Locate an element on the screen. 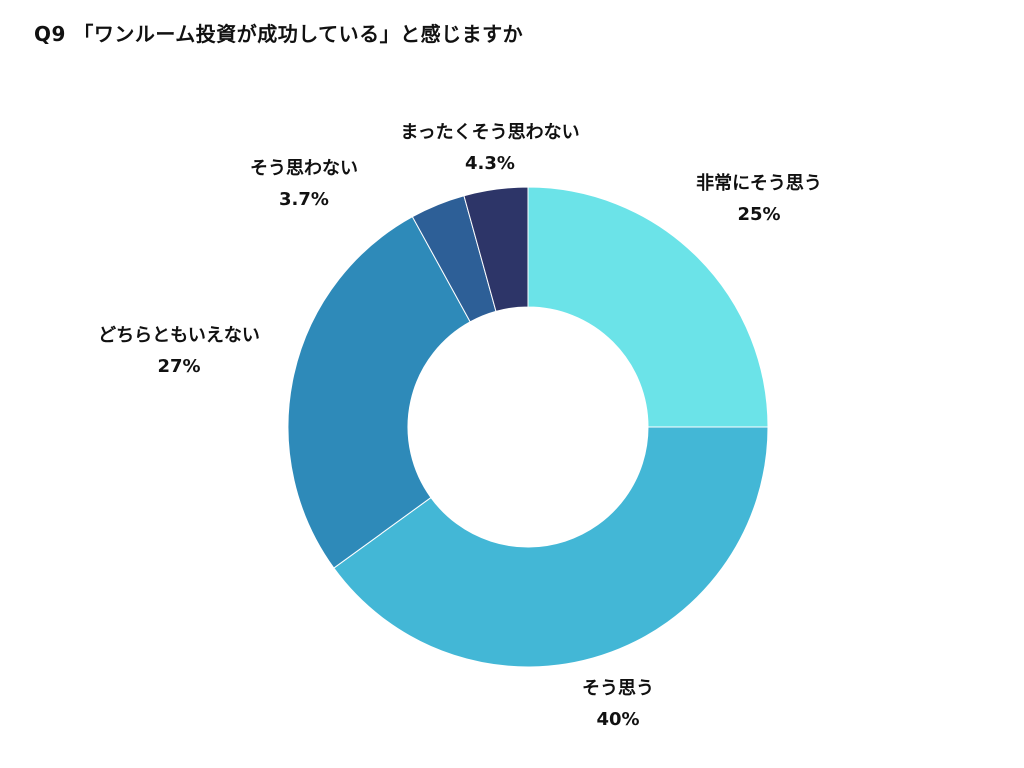  slice-label-value: 27% is located at coordinates (179, 366).